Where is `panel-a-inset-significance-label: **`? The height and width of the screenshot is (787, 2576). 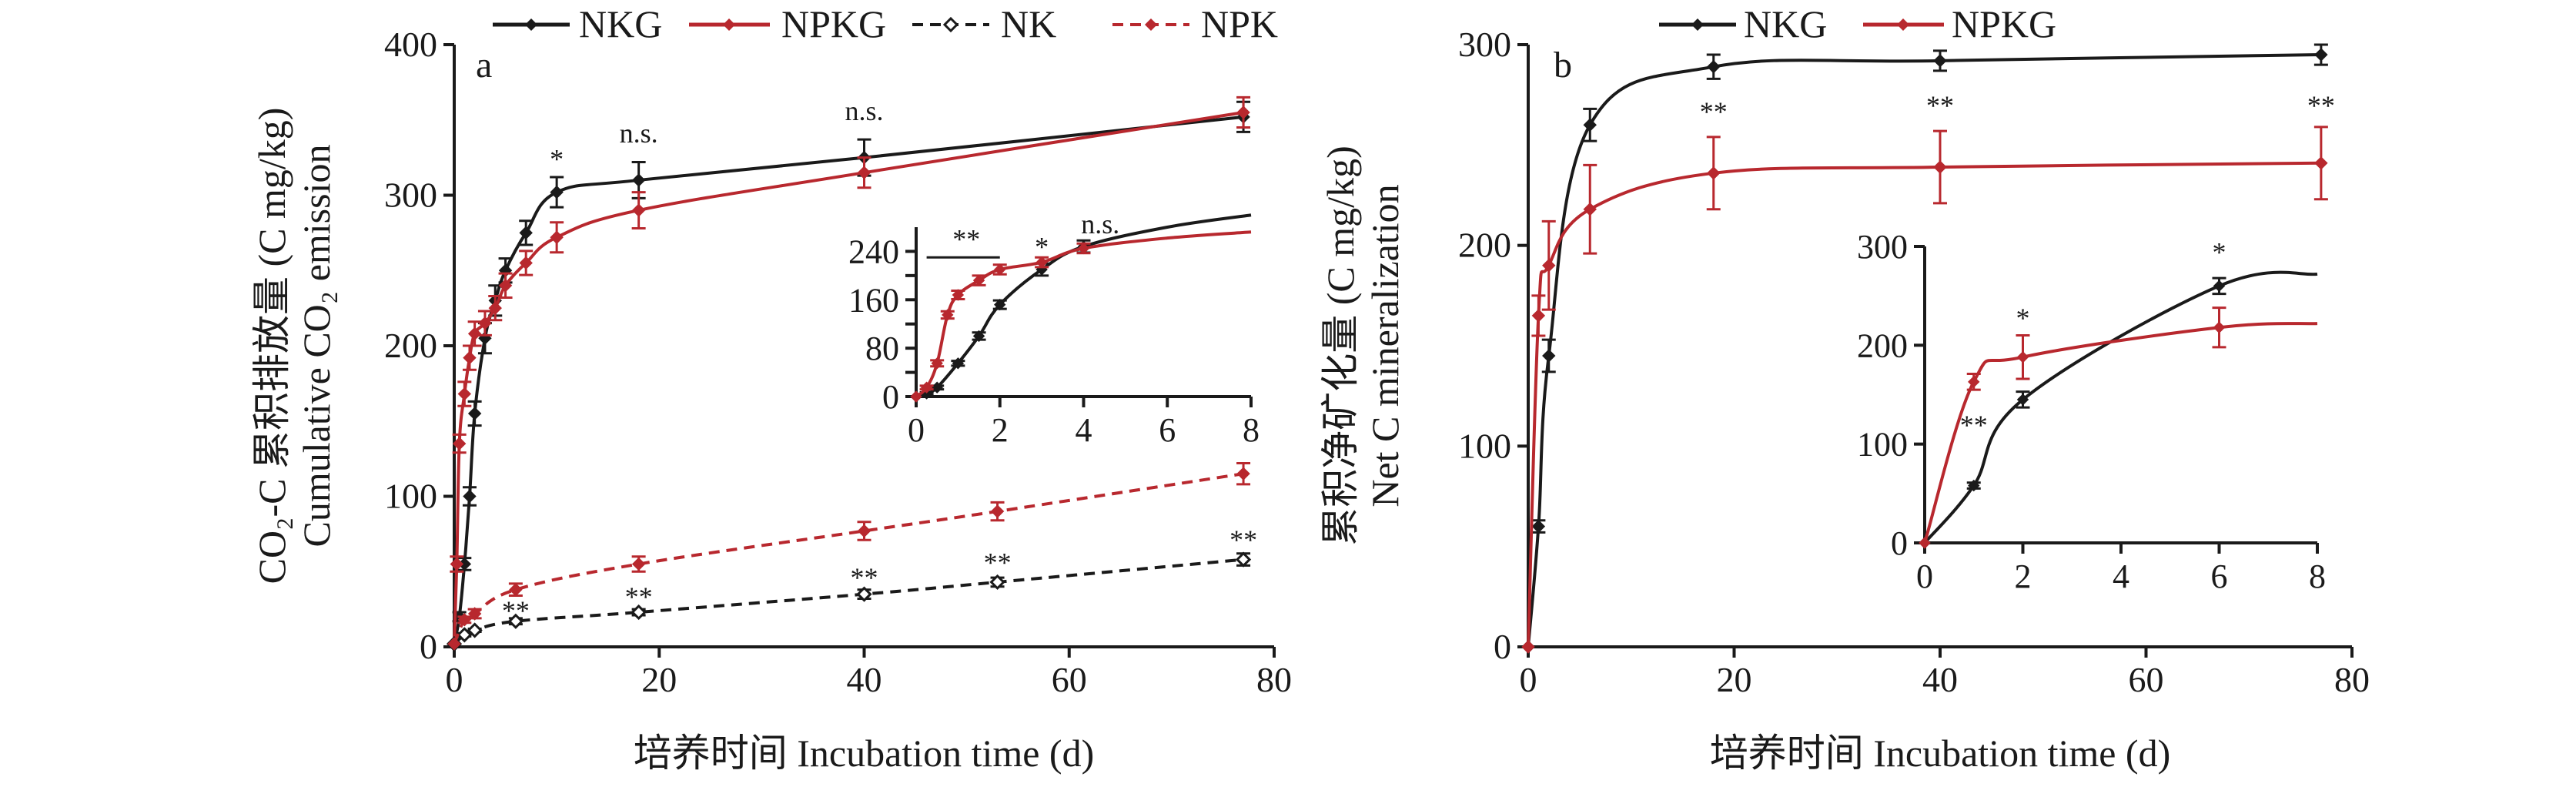 panel-a-inset-significance-label: ** is located at coordinates (966, 239).